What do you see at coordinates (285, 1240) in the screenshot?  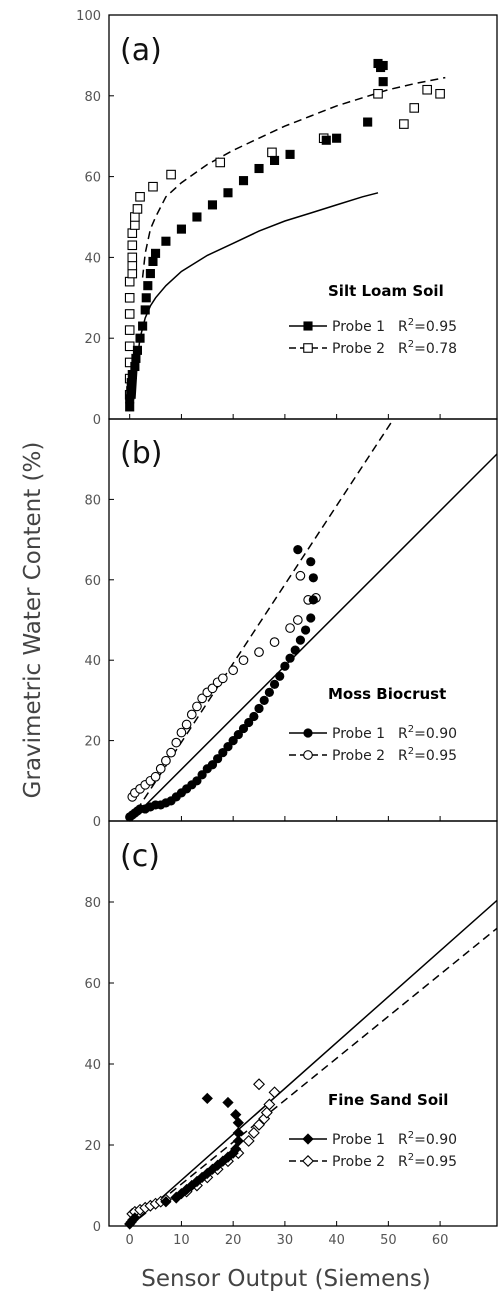 I see `x-tick-label: 30` at bounding box center [285, 1240].